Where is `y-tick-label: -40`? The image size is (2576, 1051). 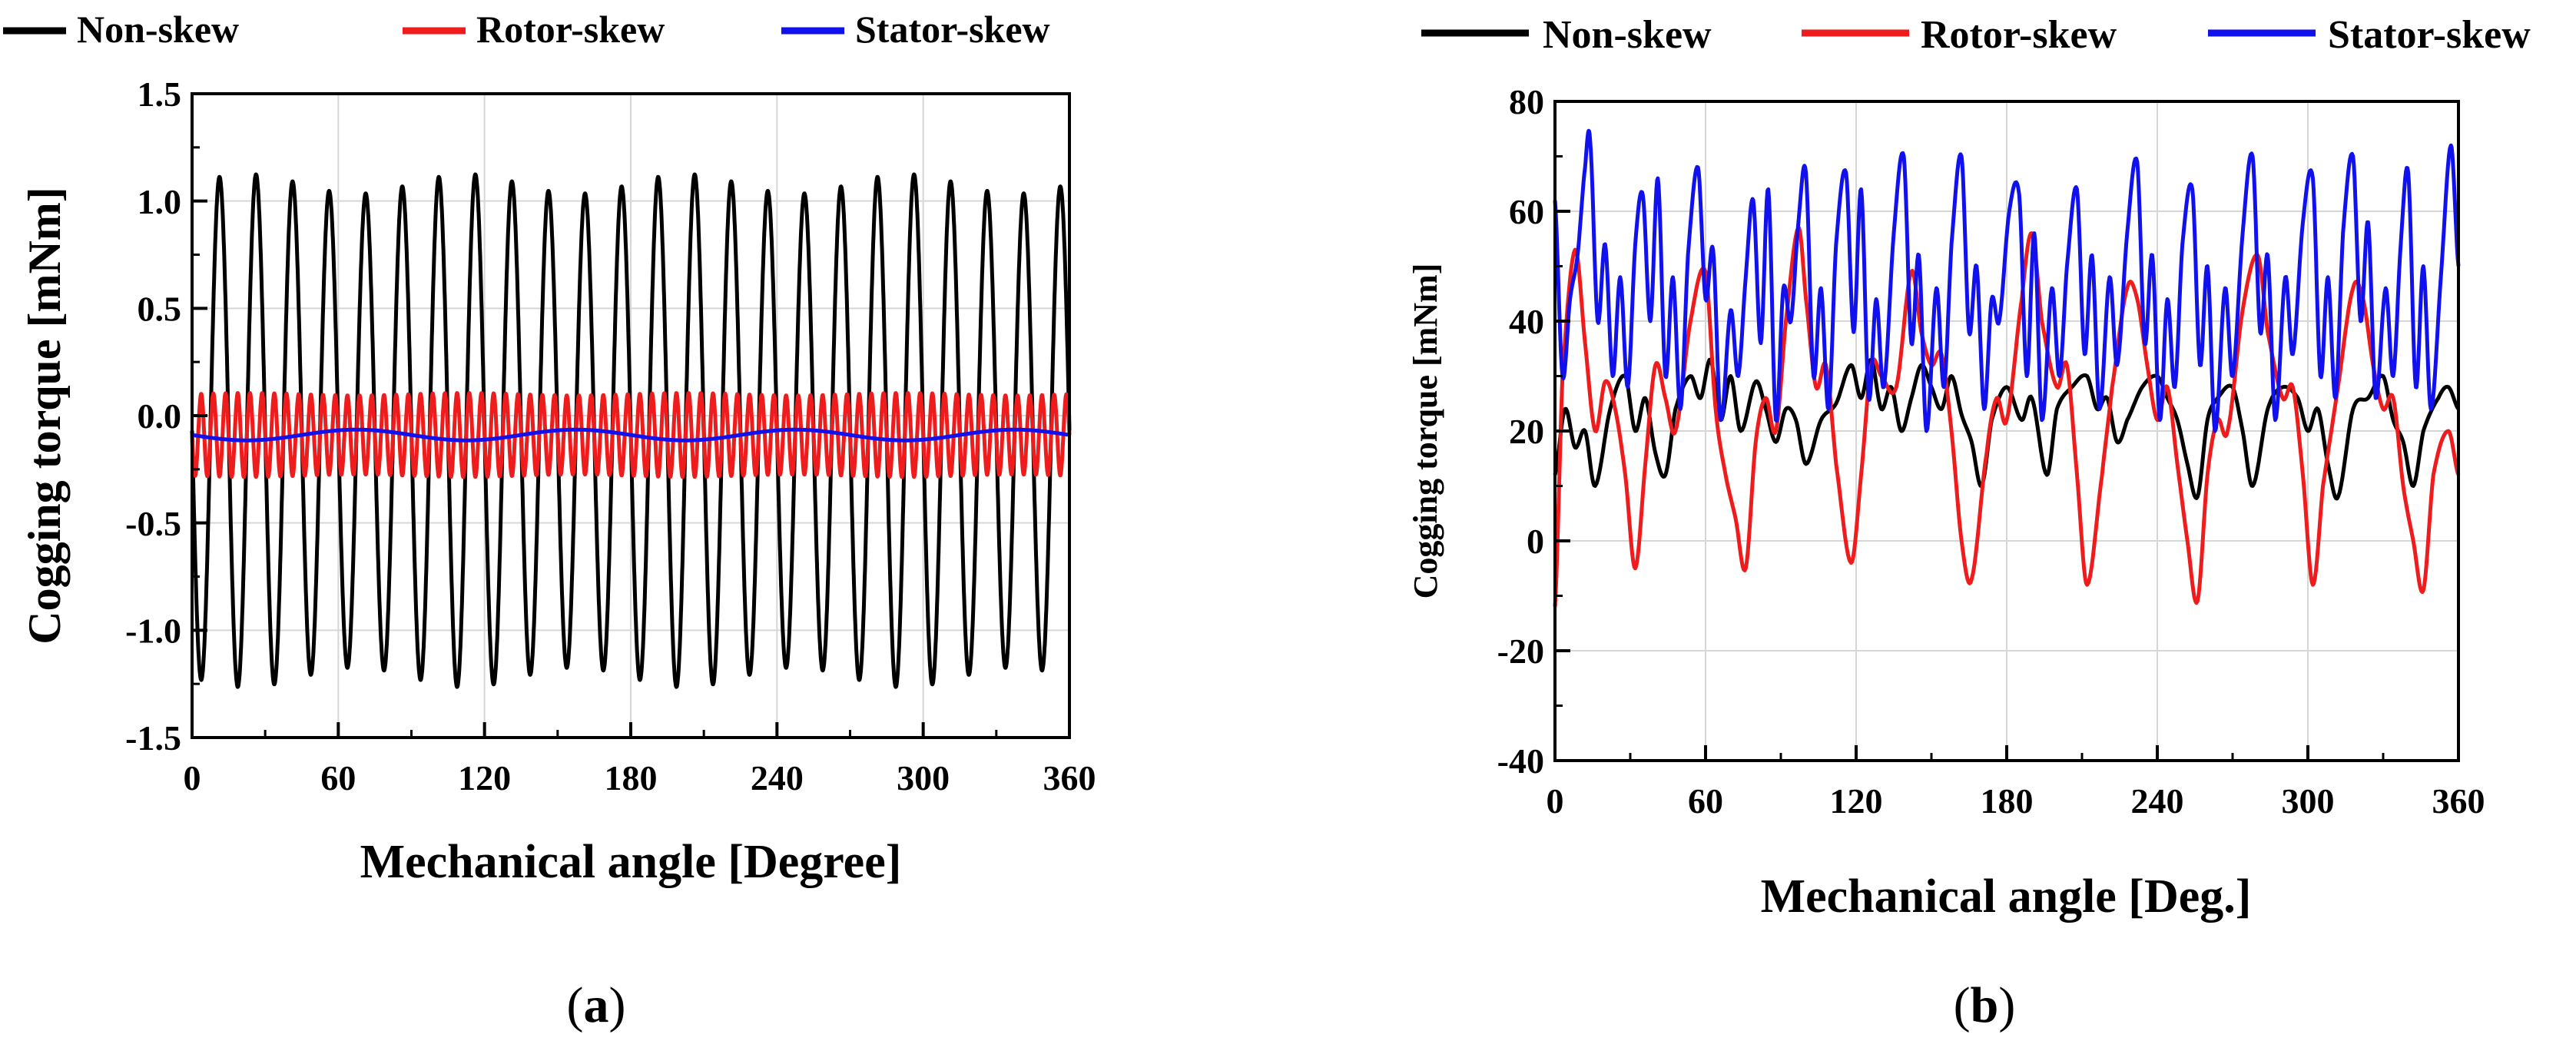 y-tick-label: -40 is located at coordinates (1520, 761).